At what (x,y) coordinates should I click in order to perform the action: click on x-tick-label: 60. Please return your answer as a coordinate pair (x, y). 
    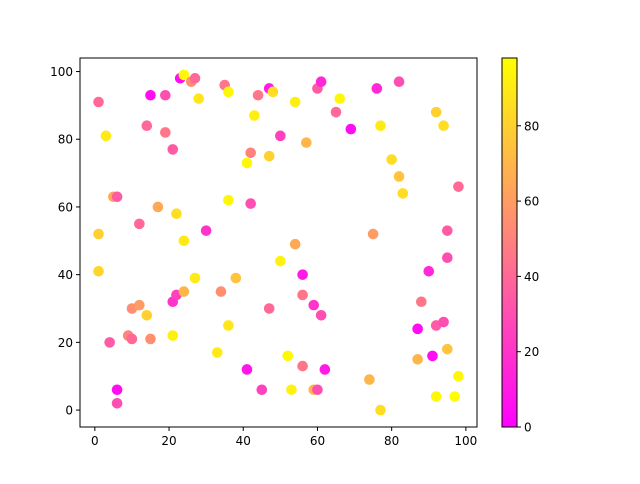
    Looking at the image, I should click on (317, 441).